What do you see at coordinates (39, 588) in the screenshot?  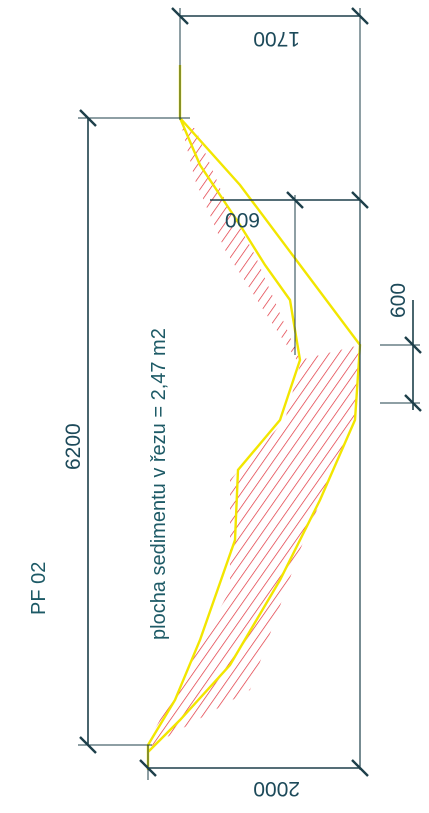 I see `section-name: PF 02` at bounding box center [39, 588].